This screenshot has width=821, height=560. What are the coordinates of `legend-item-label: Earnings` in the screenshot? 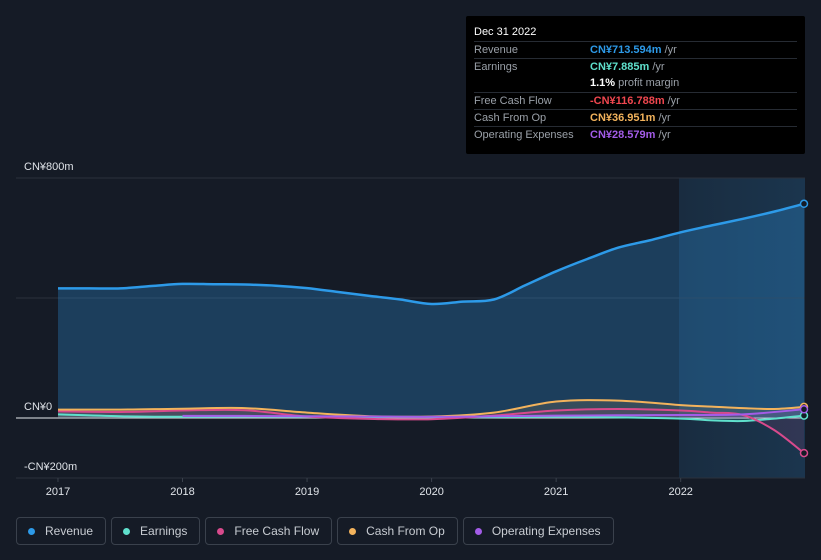 It's located at (164, 531).